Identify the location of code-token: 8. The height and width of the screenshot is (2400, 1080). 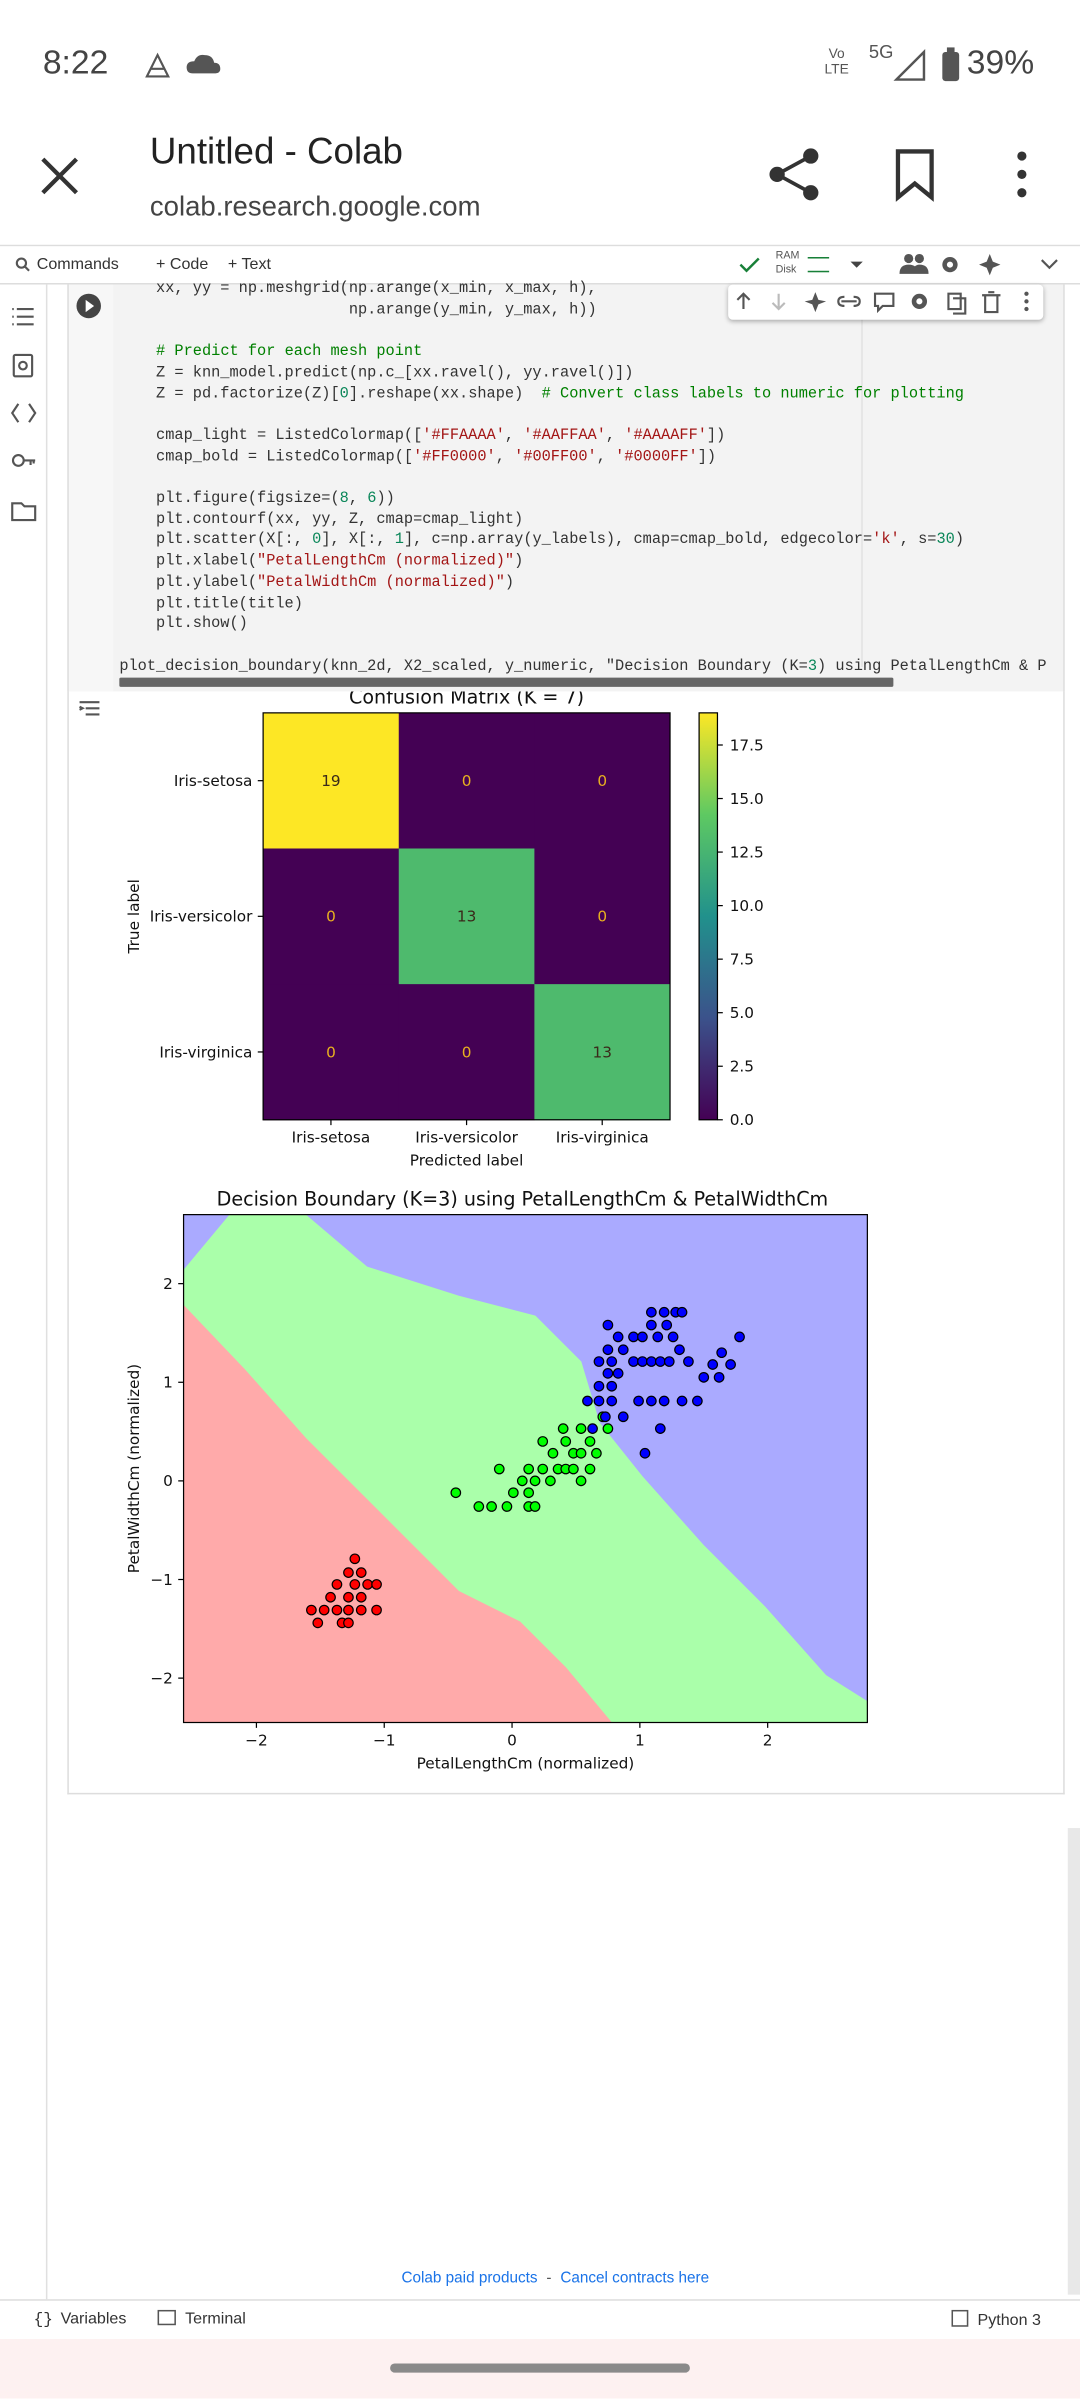
(344, 499).